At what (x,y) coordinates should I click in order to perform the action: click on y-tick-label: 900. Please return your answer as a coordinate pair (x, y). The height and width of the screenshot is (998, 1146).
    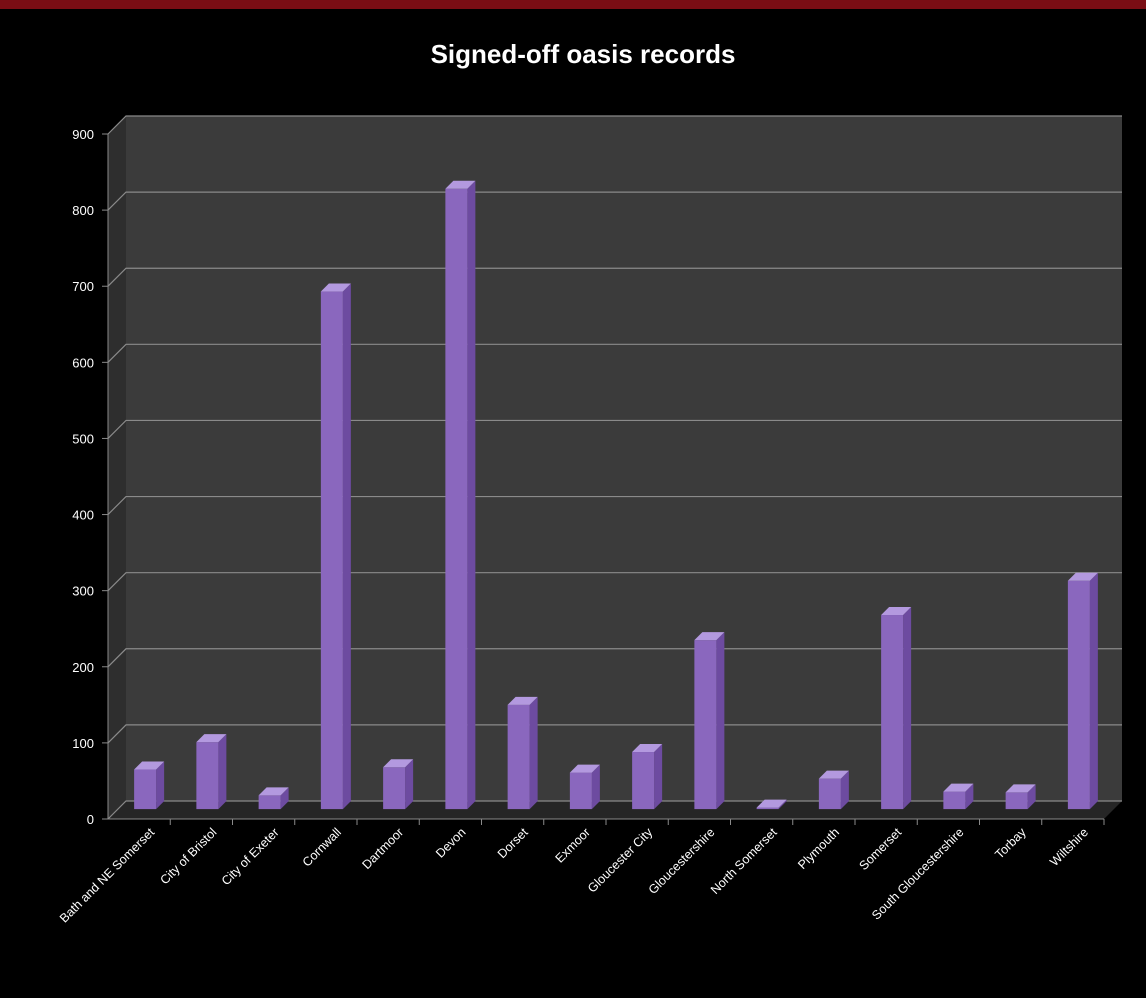
    Looking at the image, I should click on (83, 134).